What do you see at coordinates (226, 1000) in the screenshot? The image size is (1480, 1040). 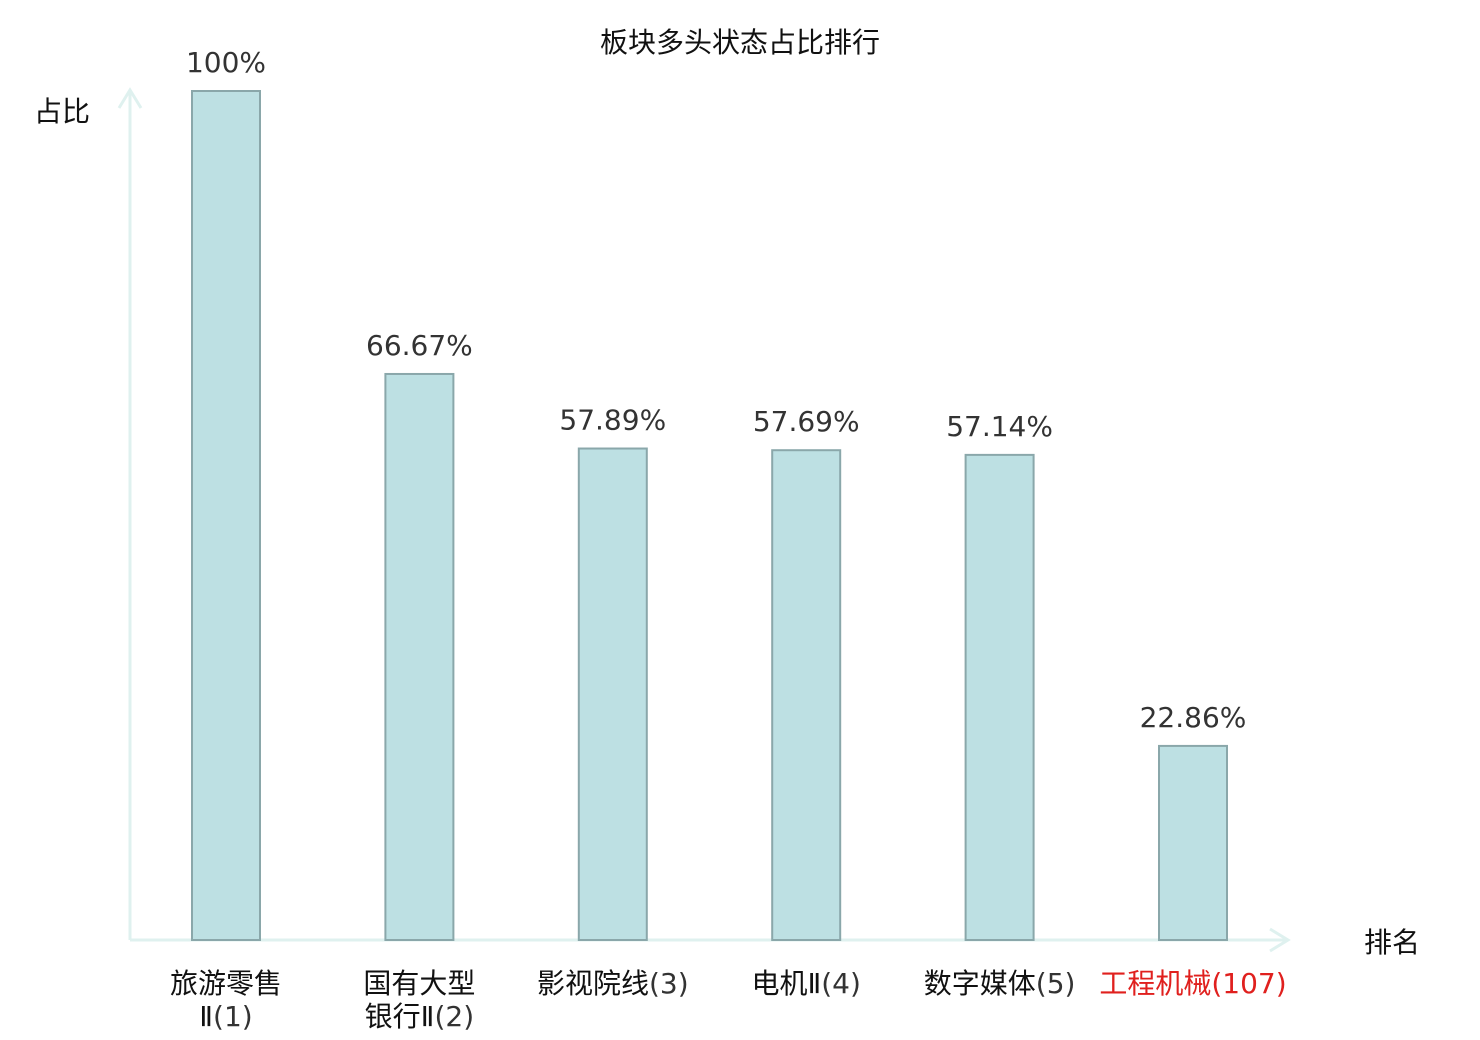 I see `category-label-1: 旅游零售 Ⅱ(1)` at bounding box center [226, 1000].